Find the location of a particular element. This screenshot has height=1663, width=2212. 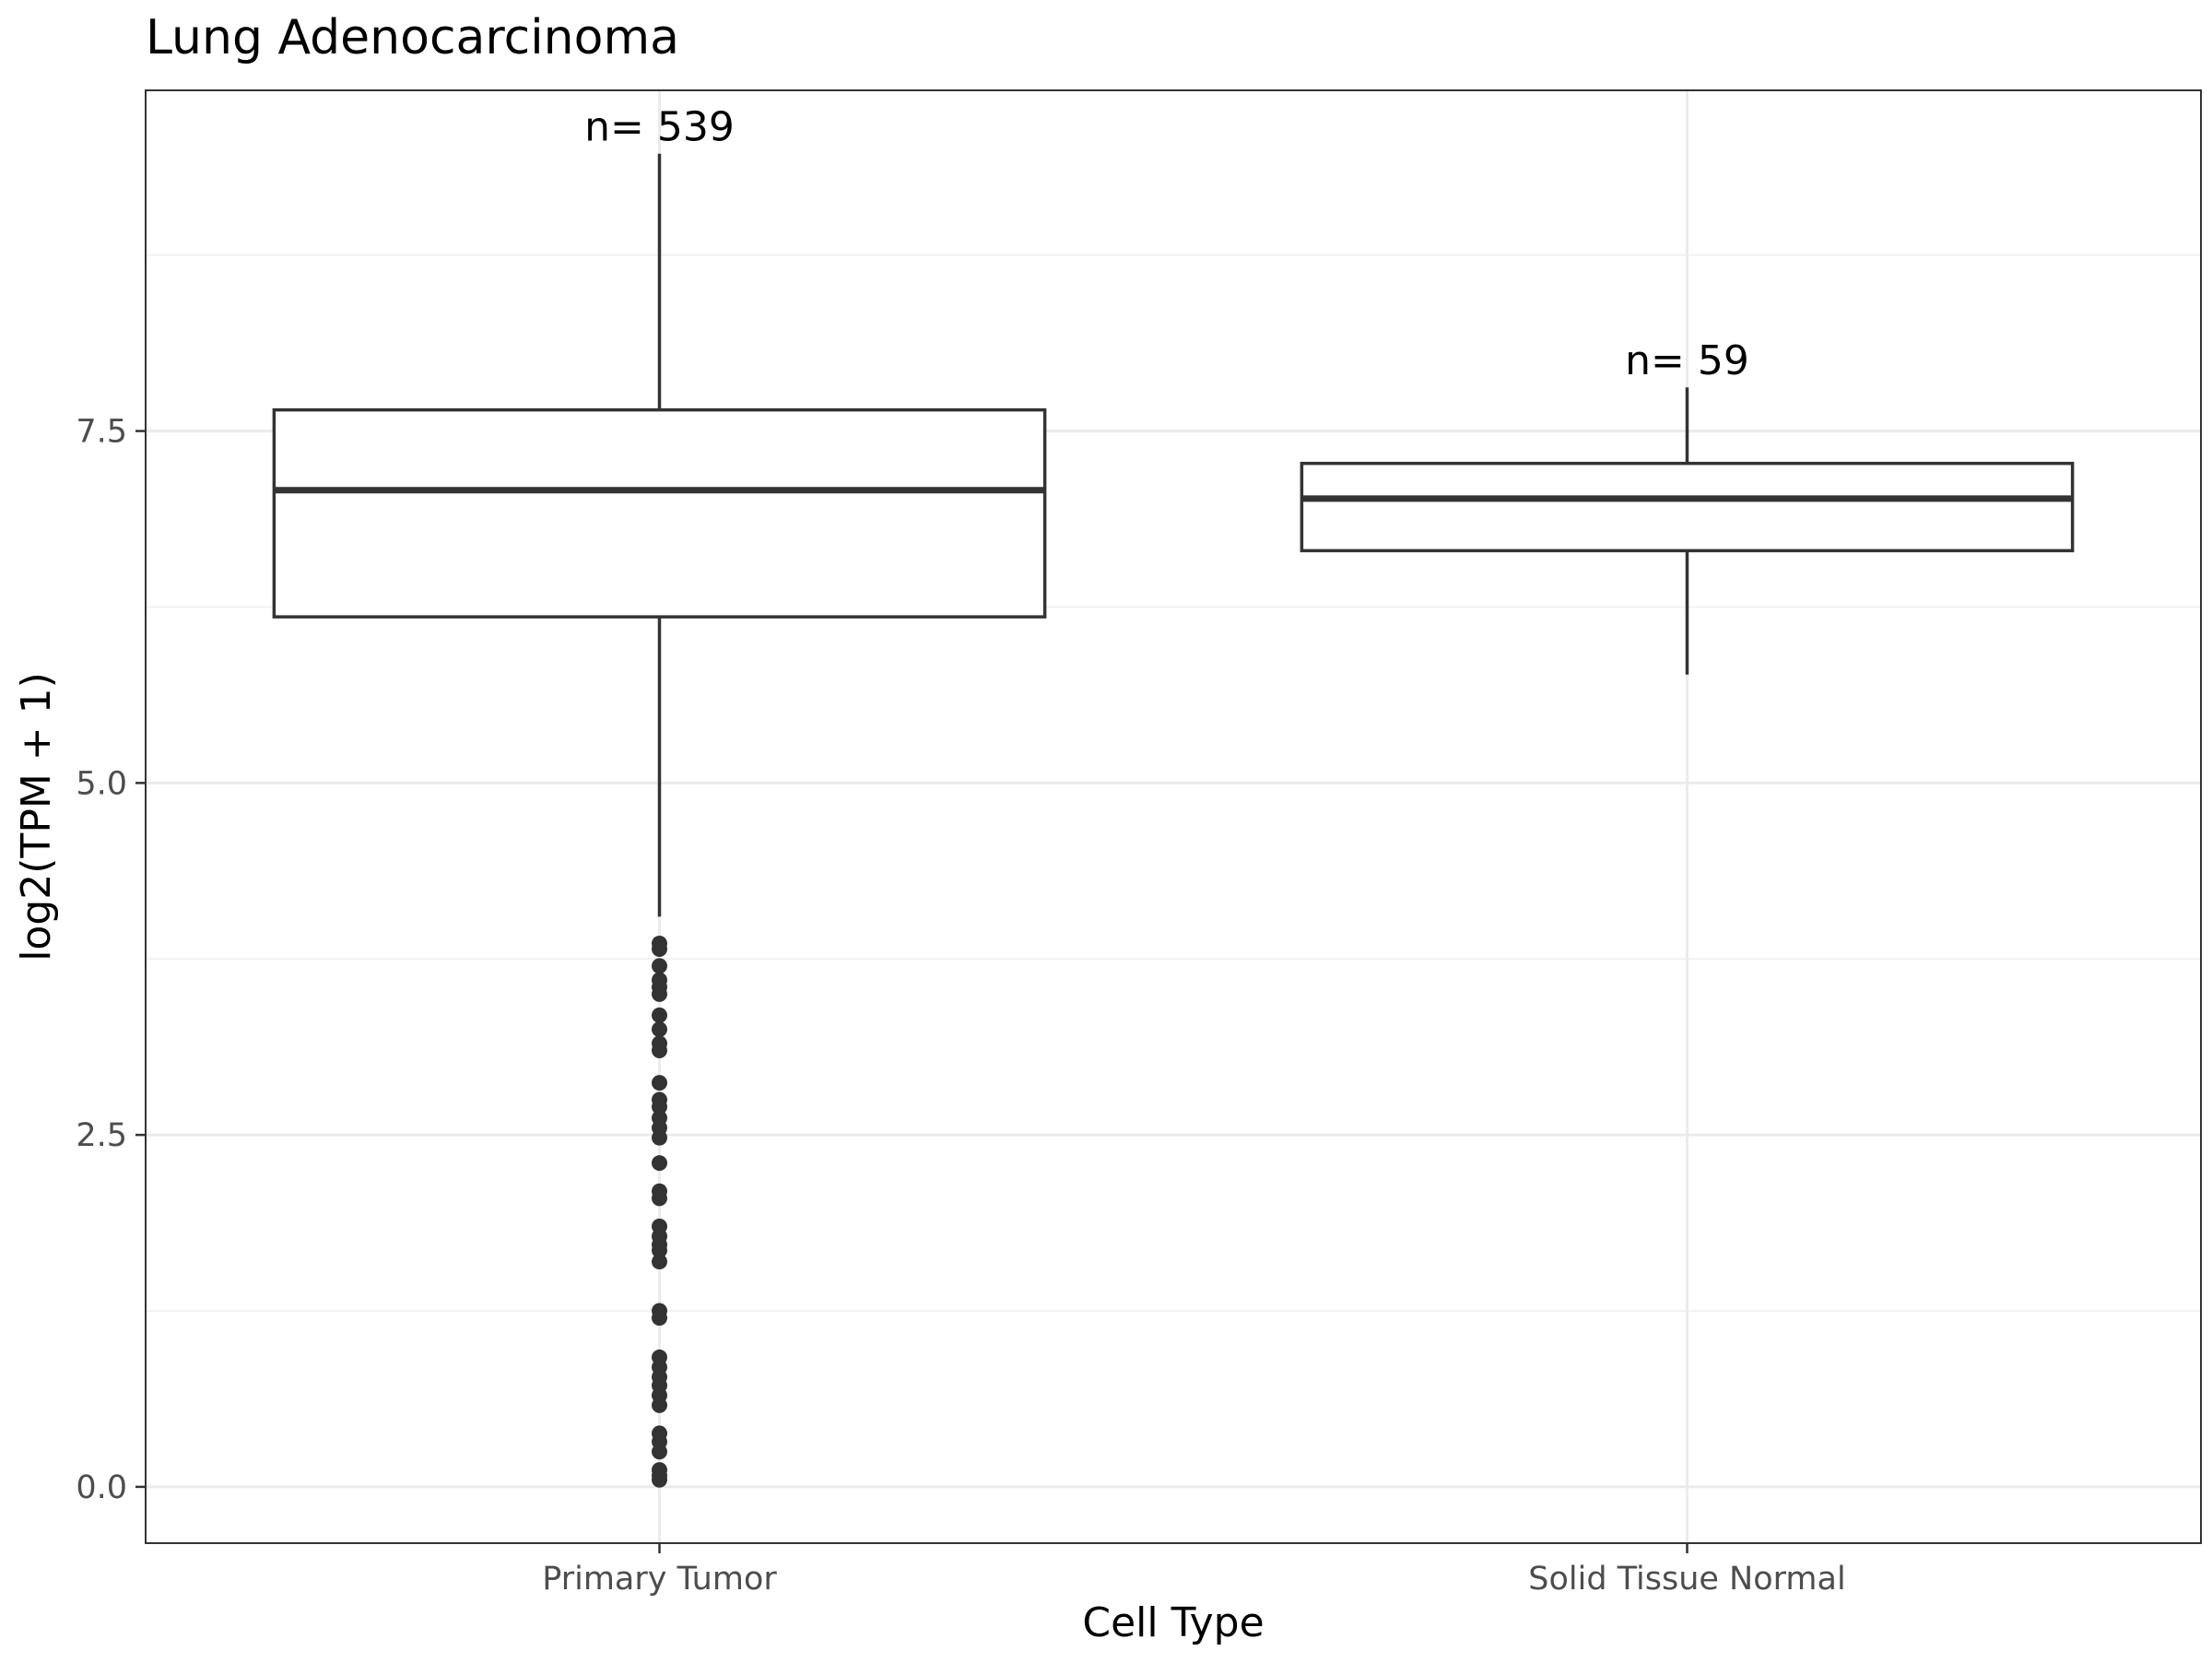

count-label: n= 59 is located at coordinates (1687, 360).